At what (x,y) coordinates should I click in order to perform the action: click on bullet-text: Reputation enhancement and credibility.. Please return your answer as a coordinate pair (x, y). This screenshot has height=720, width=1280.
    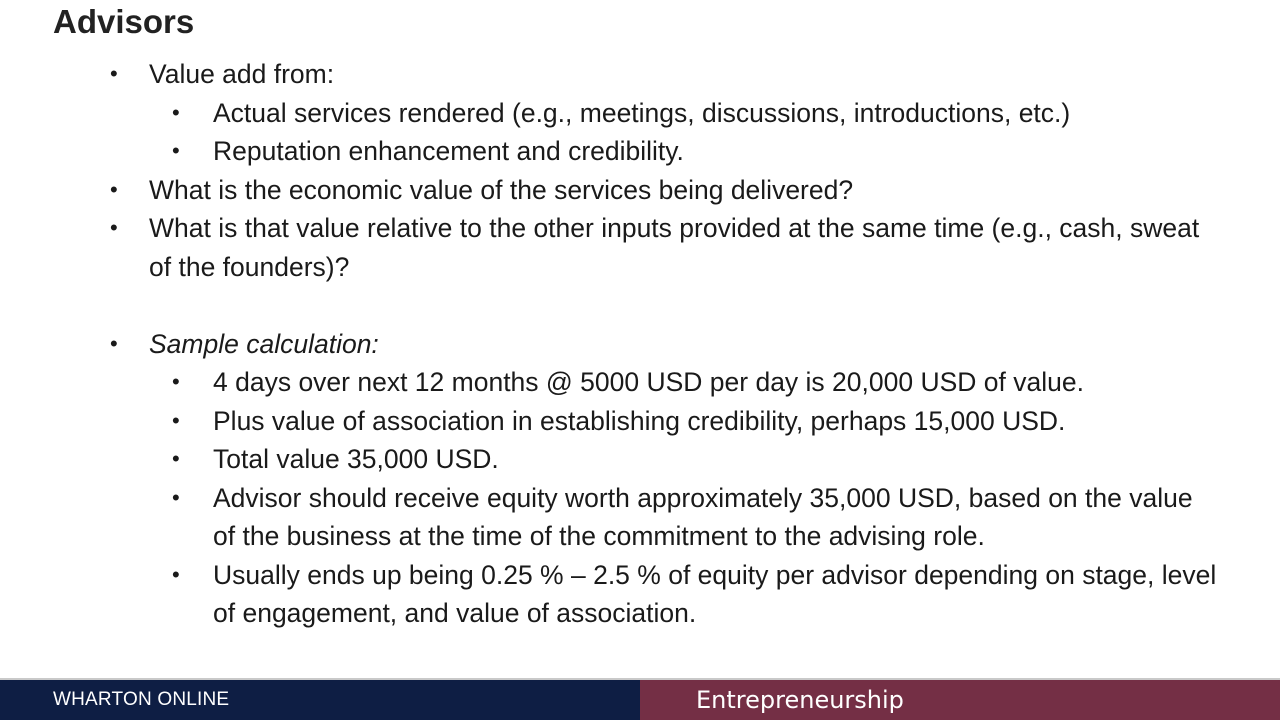
    Looking at the image, I should click on (448, 151).